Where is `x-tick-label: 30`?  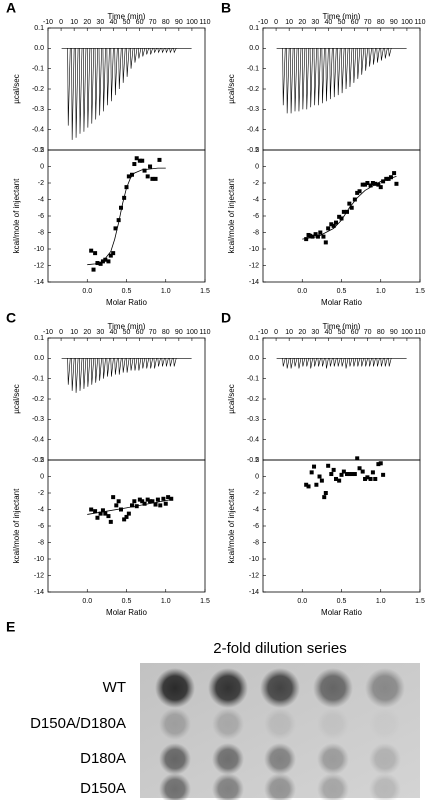 x-tick-label: 30 is located at coordinates (100, 332).